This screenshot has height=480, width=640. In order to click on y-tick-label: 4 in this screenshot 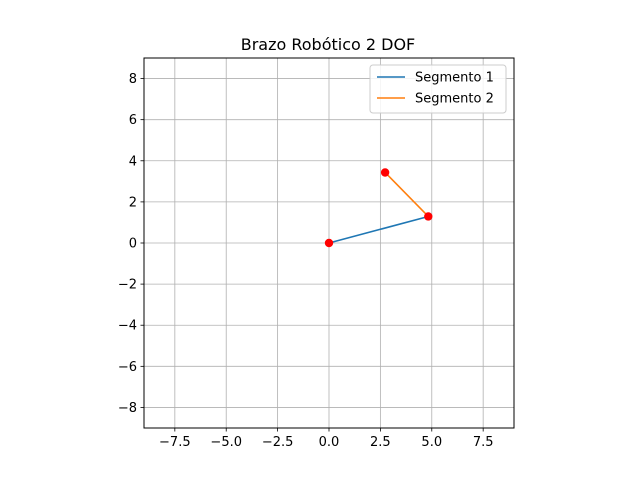, I will do `click(133, 161)`.